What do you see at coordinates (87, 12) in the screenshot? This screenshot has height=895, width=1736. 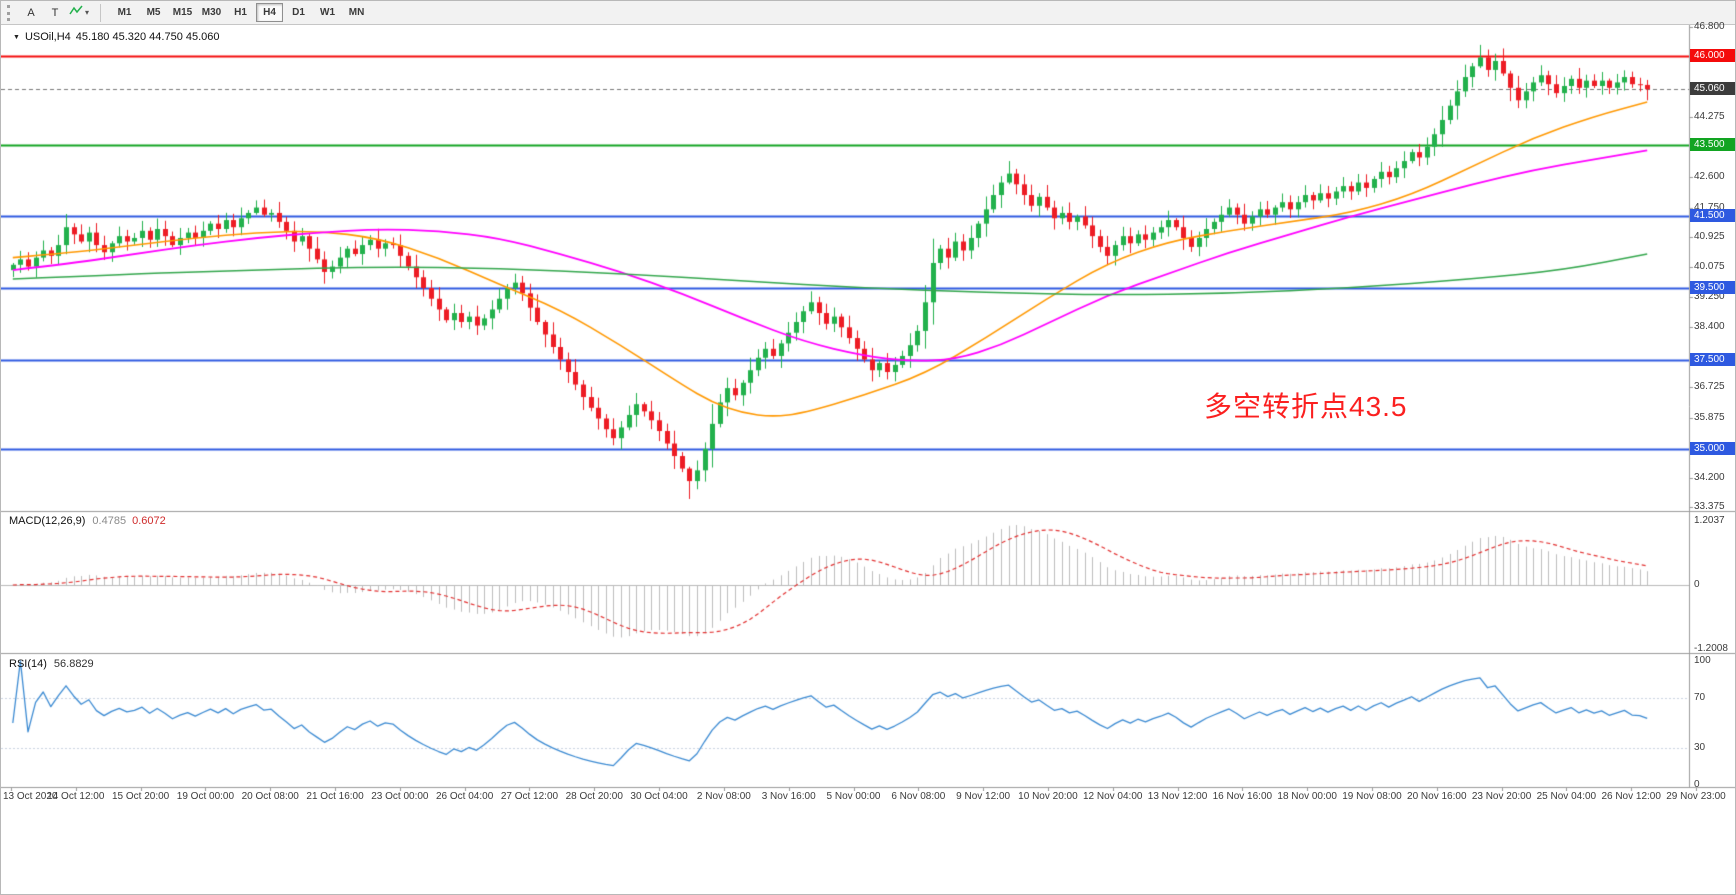 I see `chevron-down-icon: ▾` at bounding box center [87, 12].